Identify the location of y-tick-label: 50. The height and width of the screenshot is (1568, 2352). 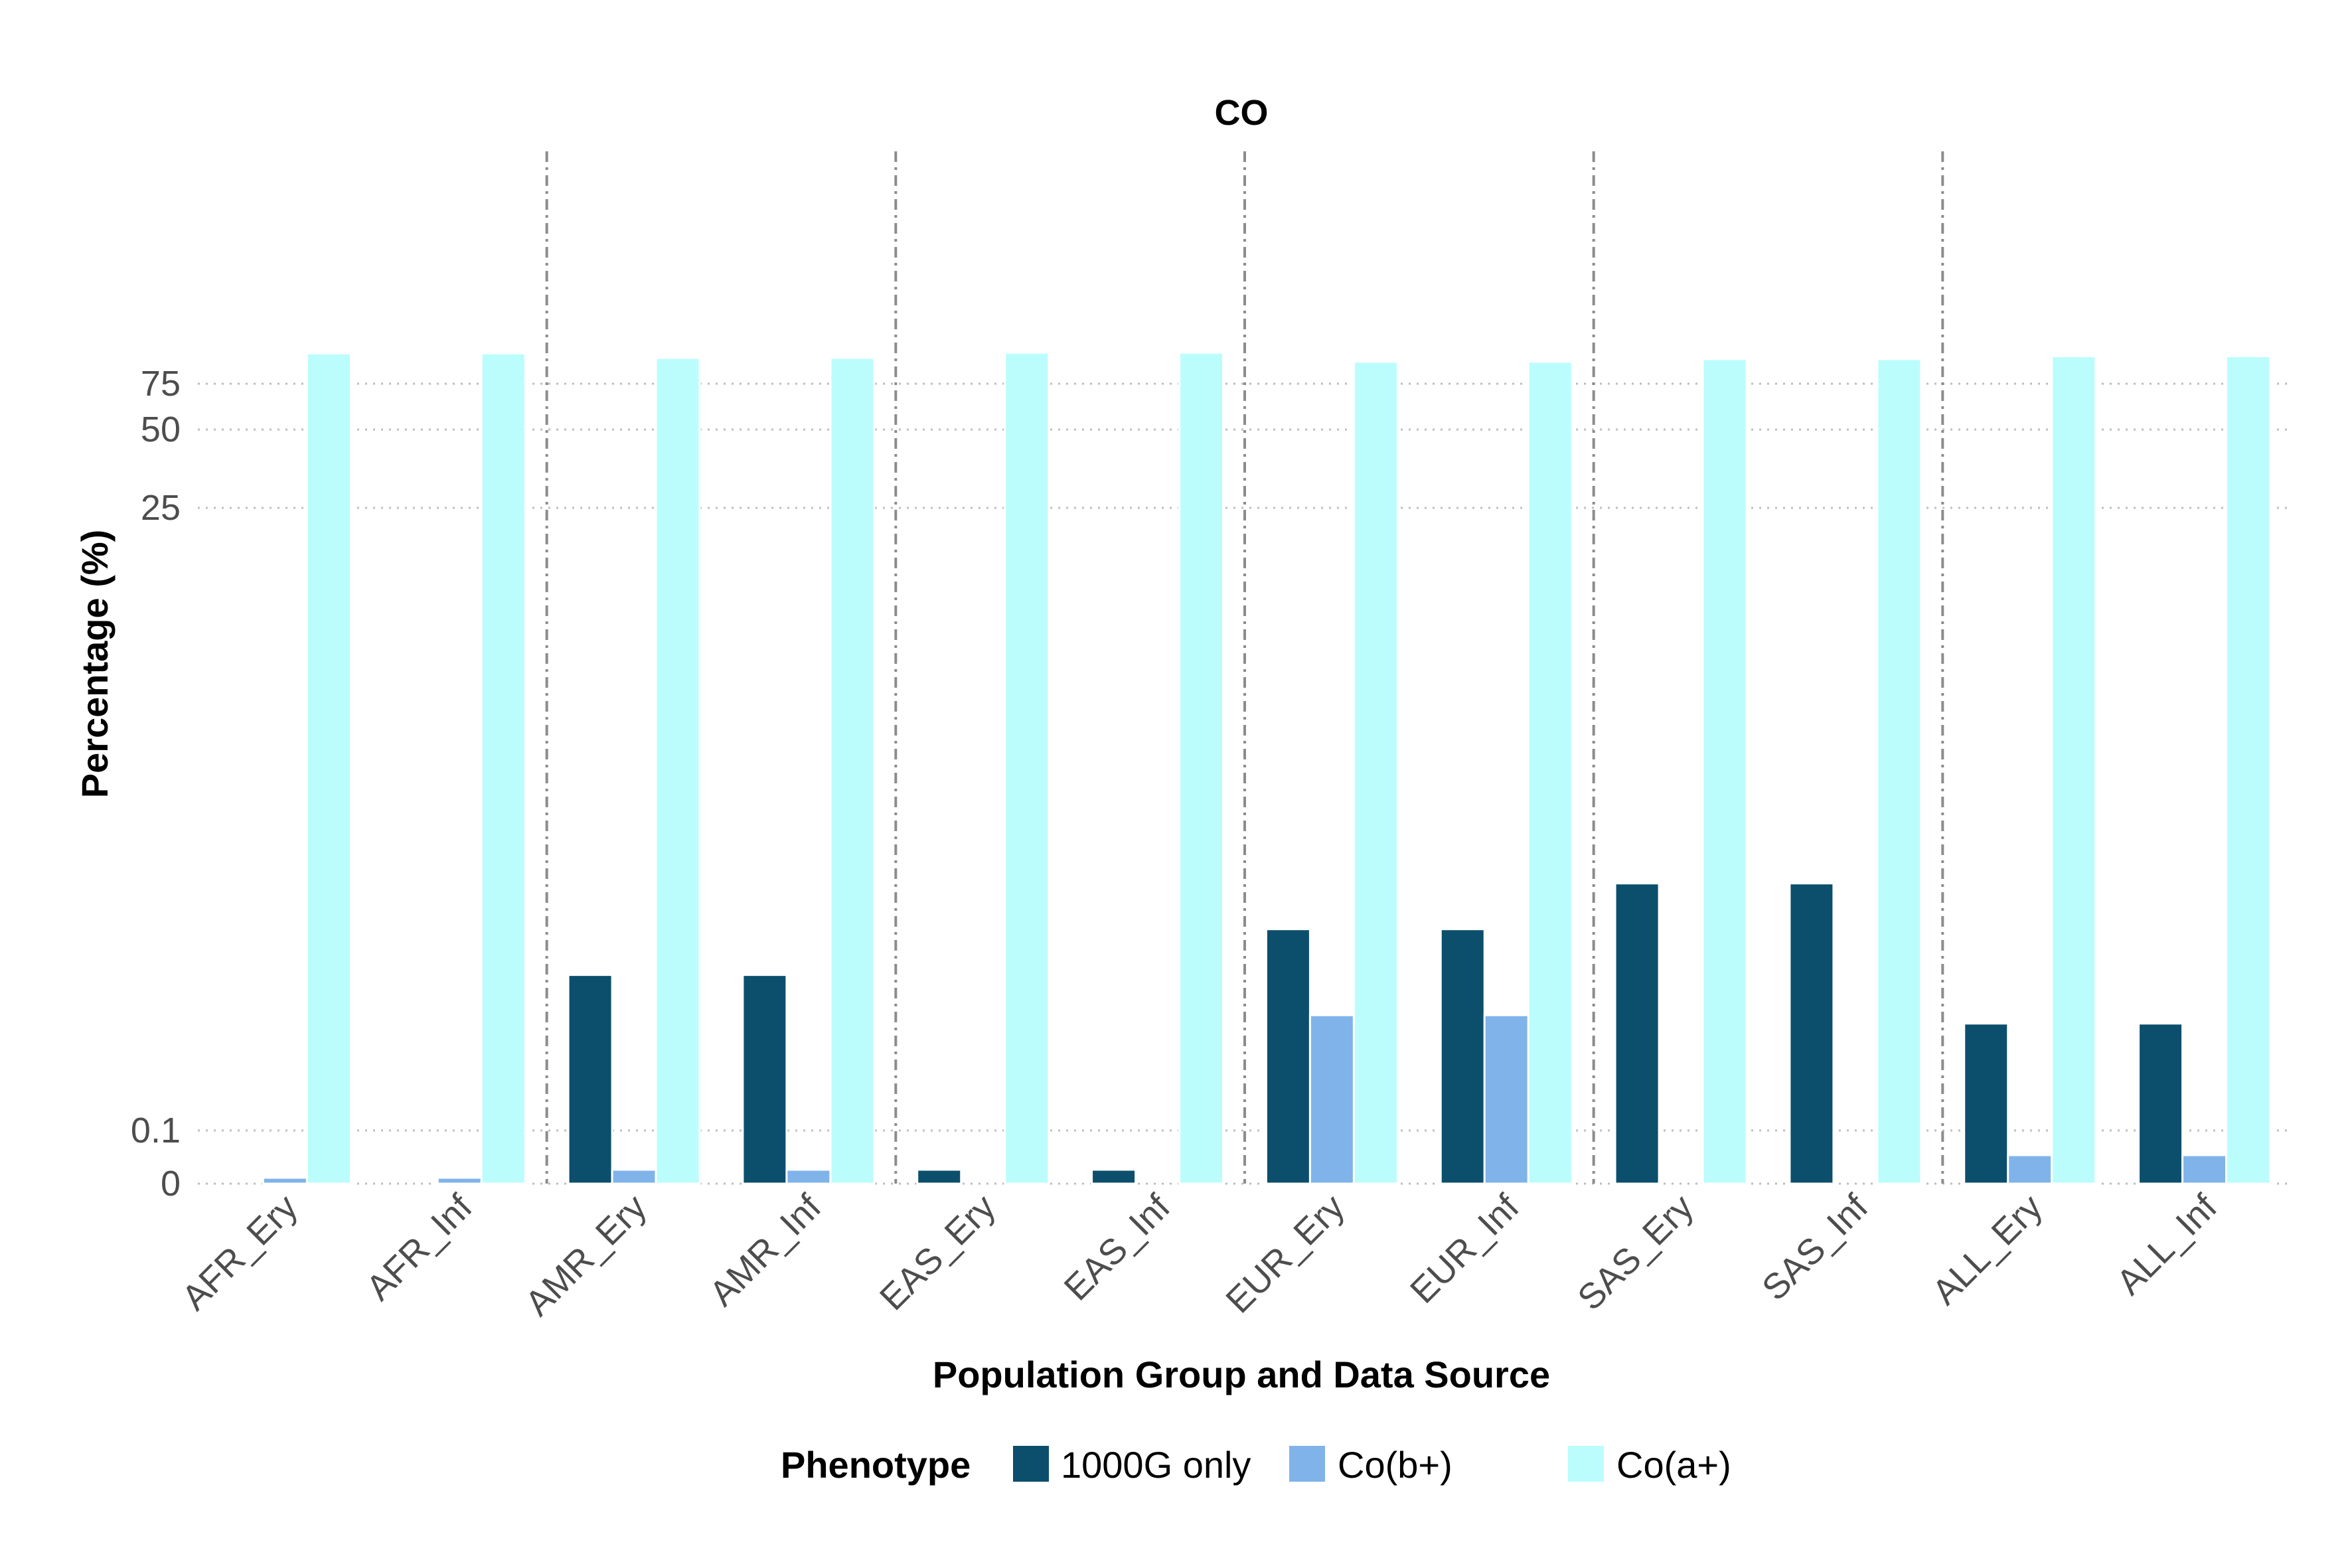
(161, 429).